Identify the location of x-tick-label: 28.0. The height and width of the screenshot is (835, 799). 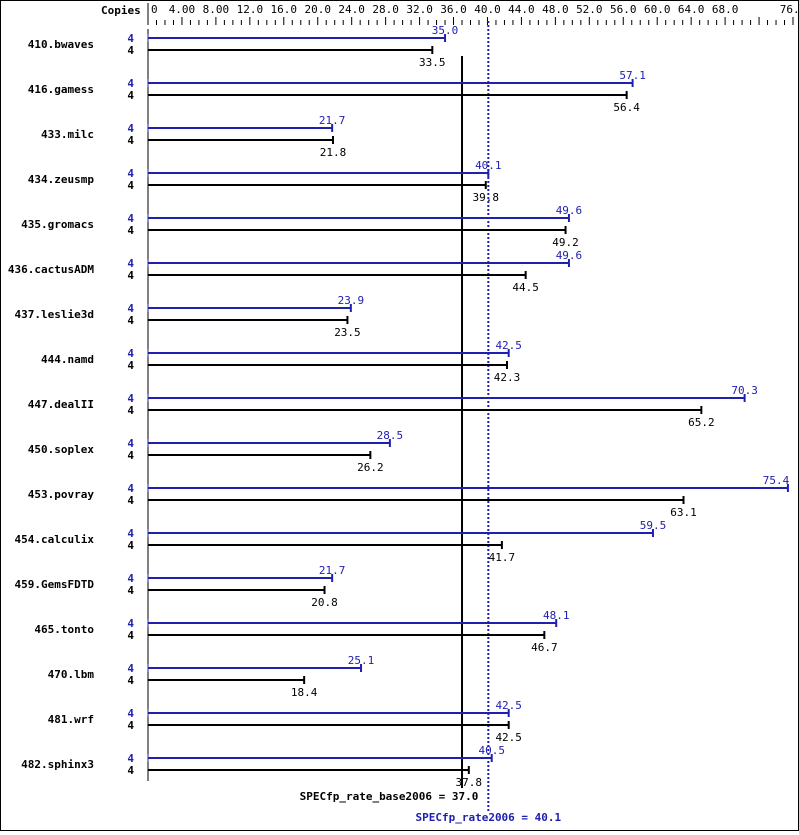
(385, 9).